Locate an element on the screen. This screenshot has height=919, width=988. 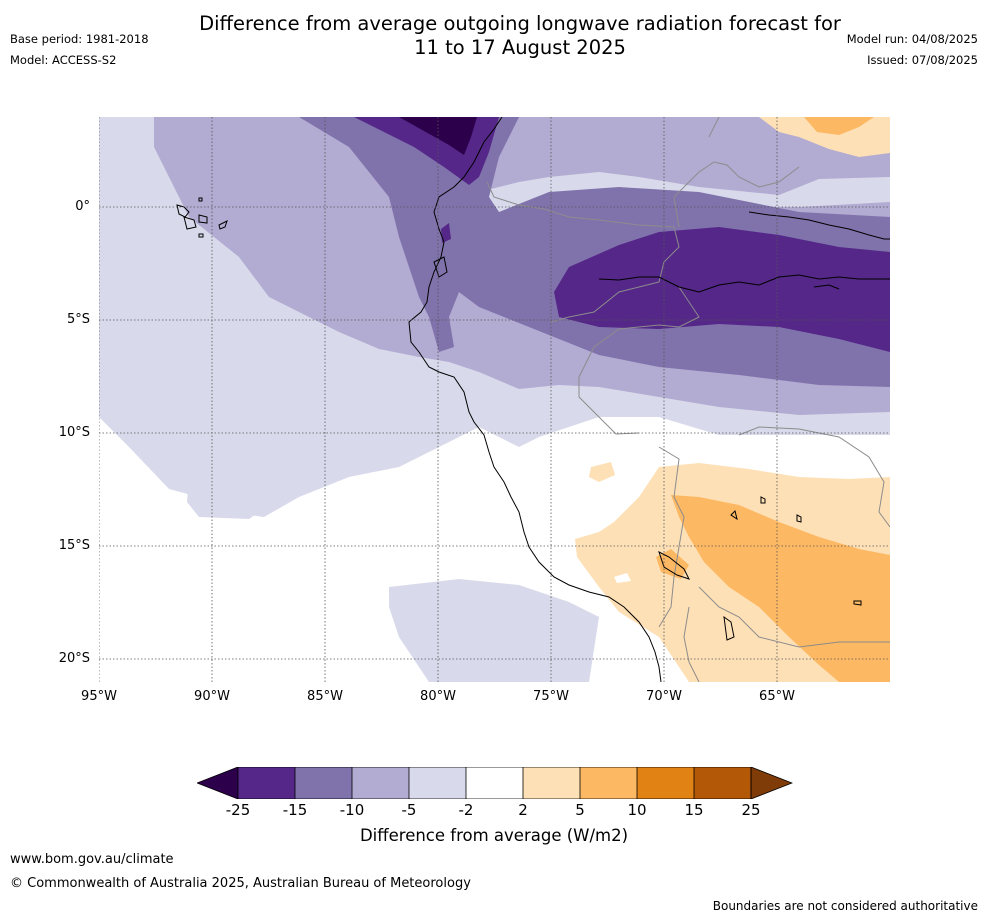
region-m25-m15-amazon is located at coordinates (722, 289).